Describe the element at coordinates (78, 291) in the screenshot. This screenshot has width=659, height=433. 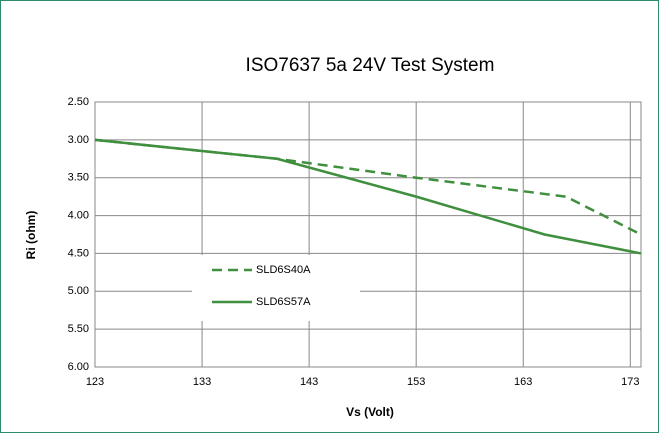
I see `y-tick-label: 5.00` at that location.